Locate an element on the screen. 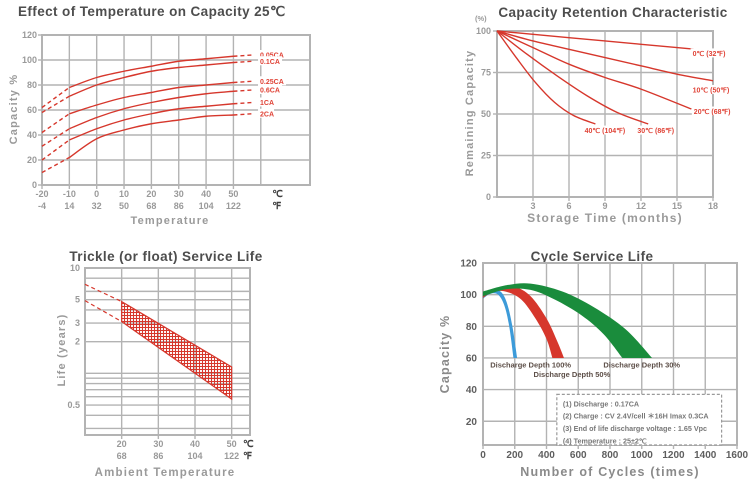 The width and height of the screenshot is (750, 497). x-axis-label-storage-time: Storage Time (months) is located at coordinates (605, 218).